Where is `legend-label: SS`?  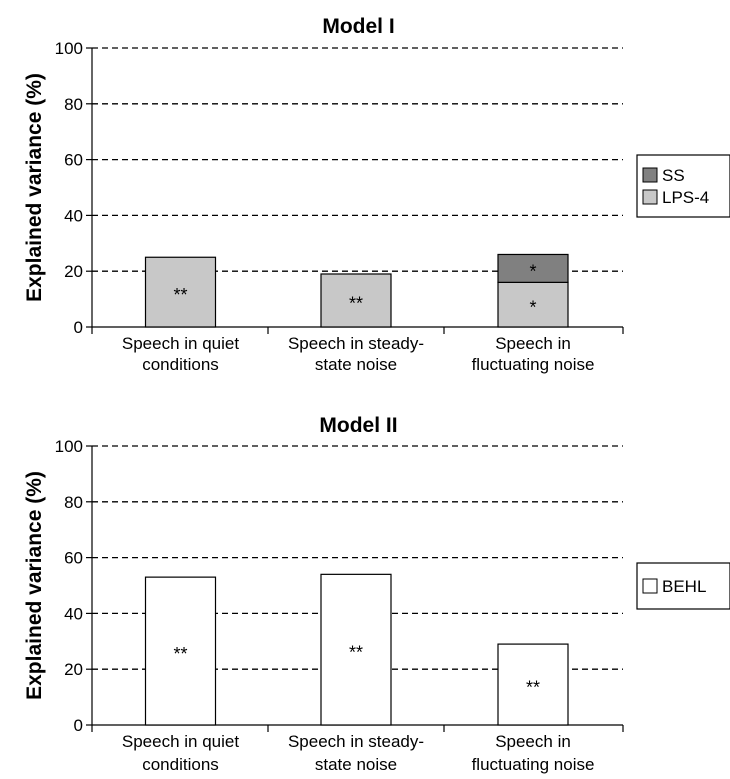
legend-label: SS is located at coordinates (673, 175).